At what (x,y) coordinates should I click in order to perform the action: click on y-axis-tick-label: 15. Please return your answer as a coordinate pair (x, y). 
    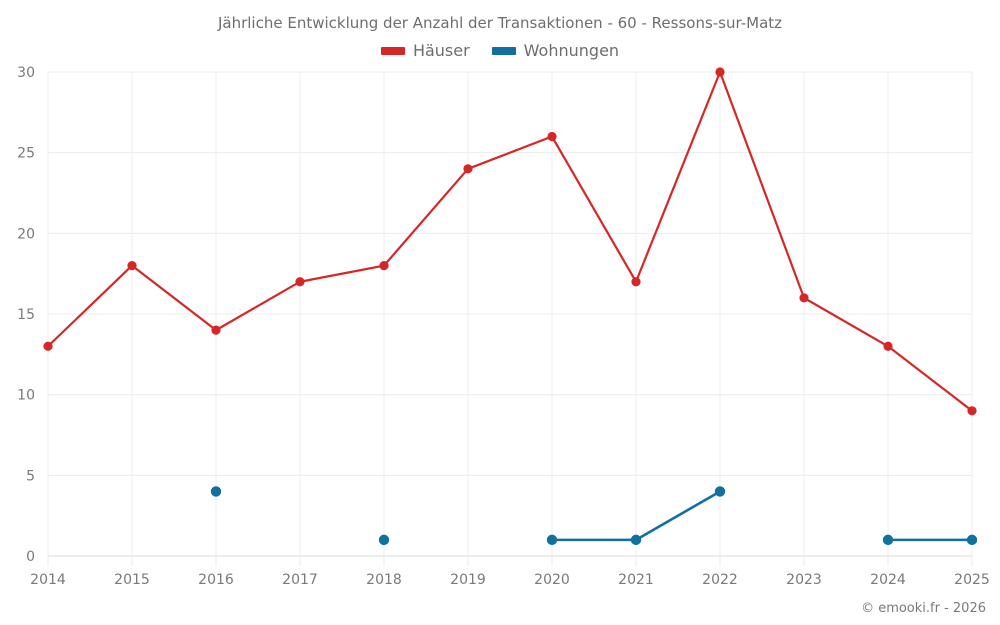
    Looking at the image, I should click on (26, 315).